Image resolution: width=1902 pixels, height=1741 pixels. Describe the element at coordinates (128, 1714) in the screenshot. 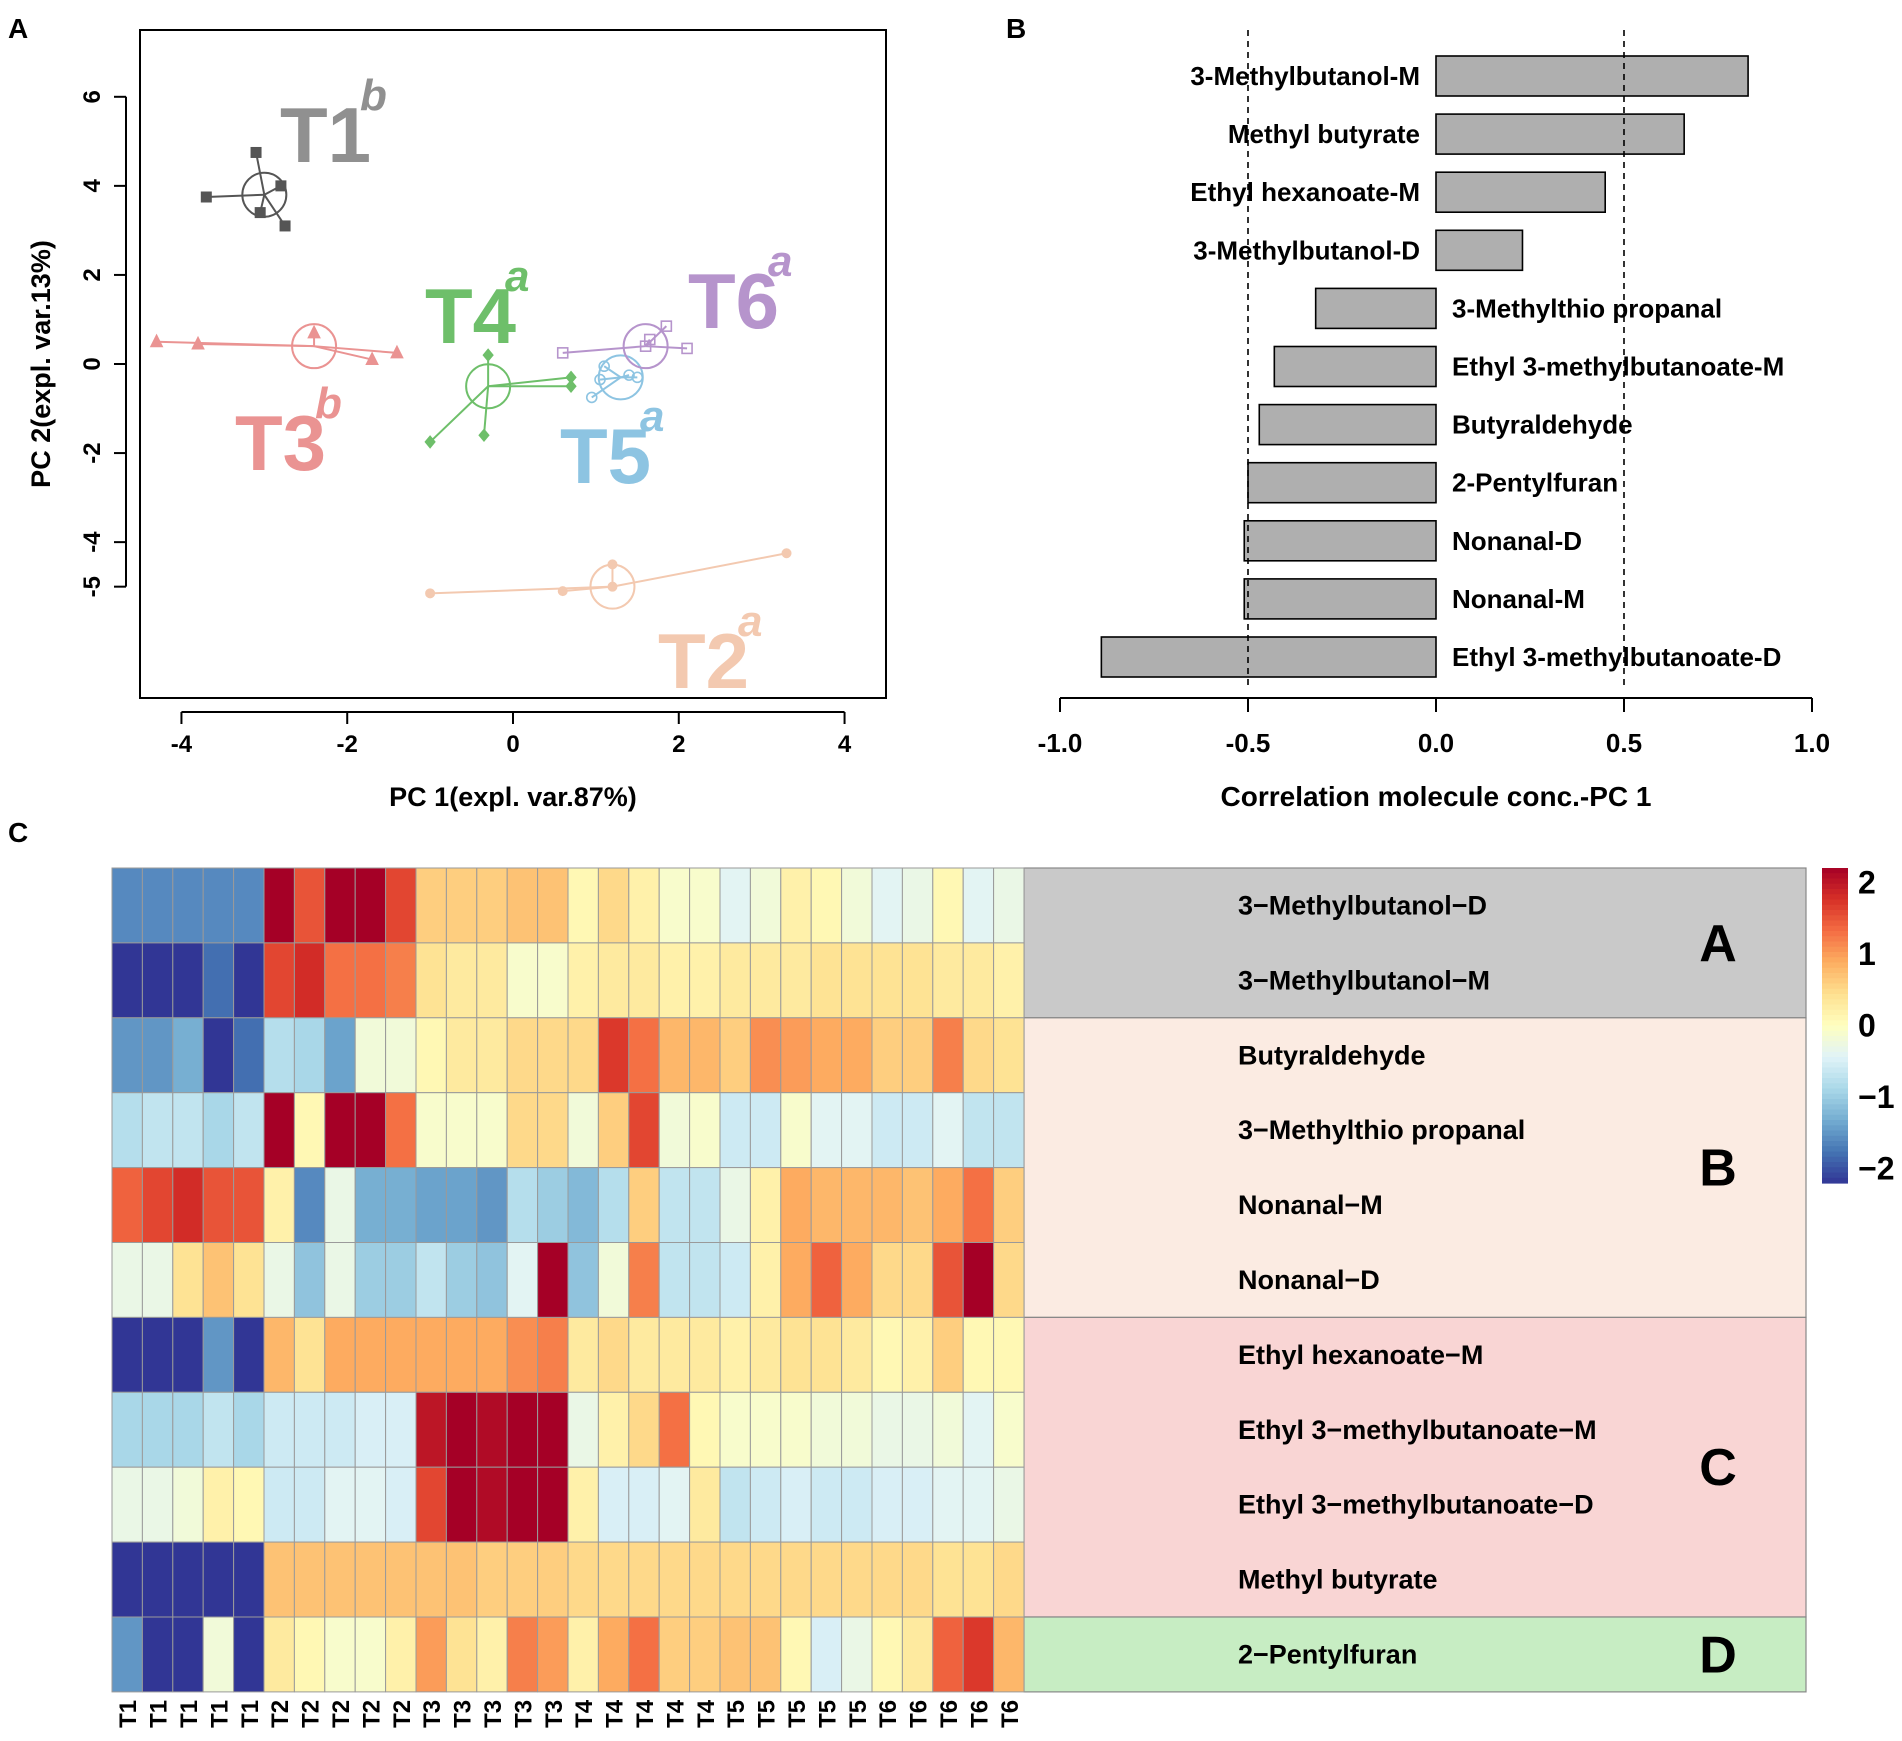

I see `heatmap-column-label: T1` at that location.